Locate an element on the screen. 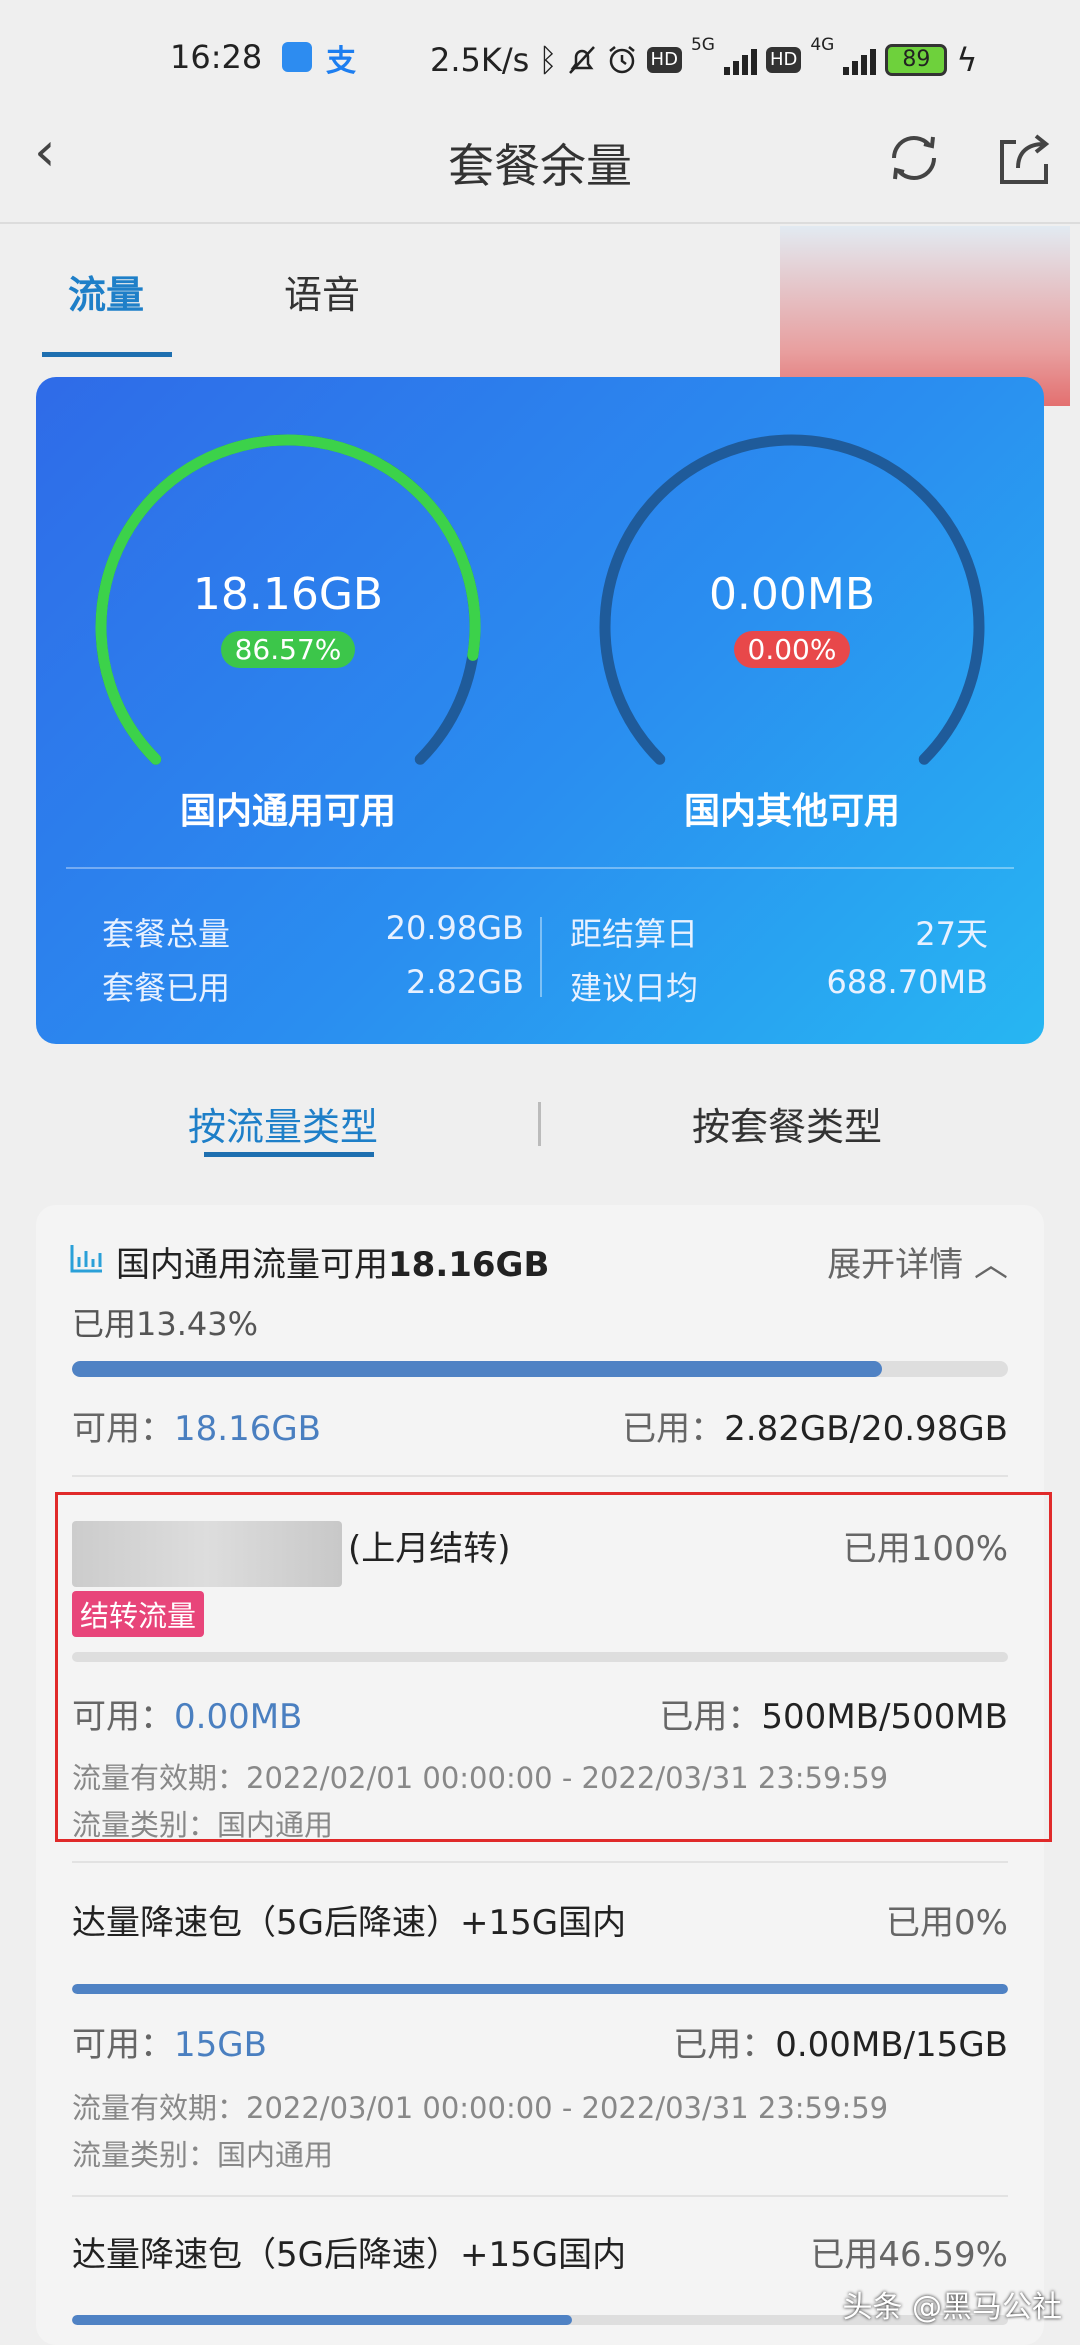  stat-label: 套餐已用 is located at coordinates (166, 988).